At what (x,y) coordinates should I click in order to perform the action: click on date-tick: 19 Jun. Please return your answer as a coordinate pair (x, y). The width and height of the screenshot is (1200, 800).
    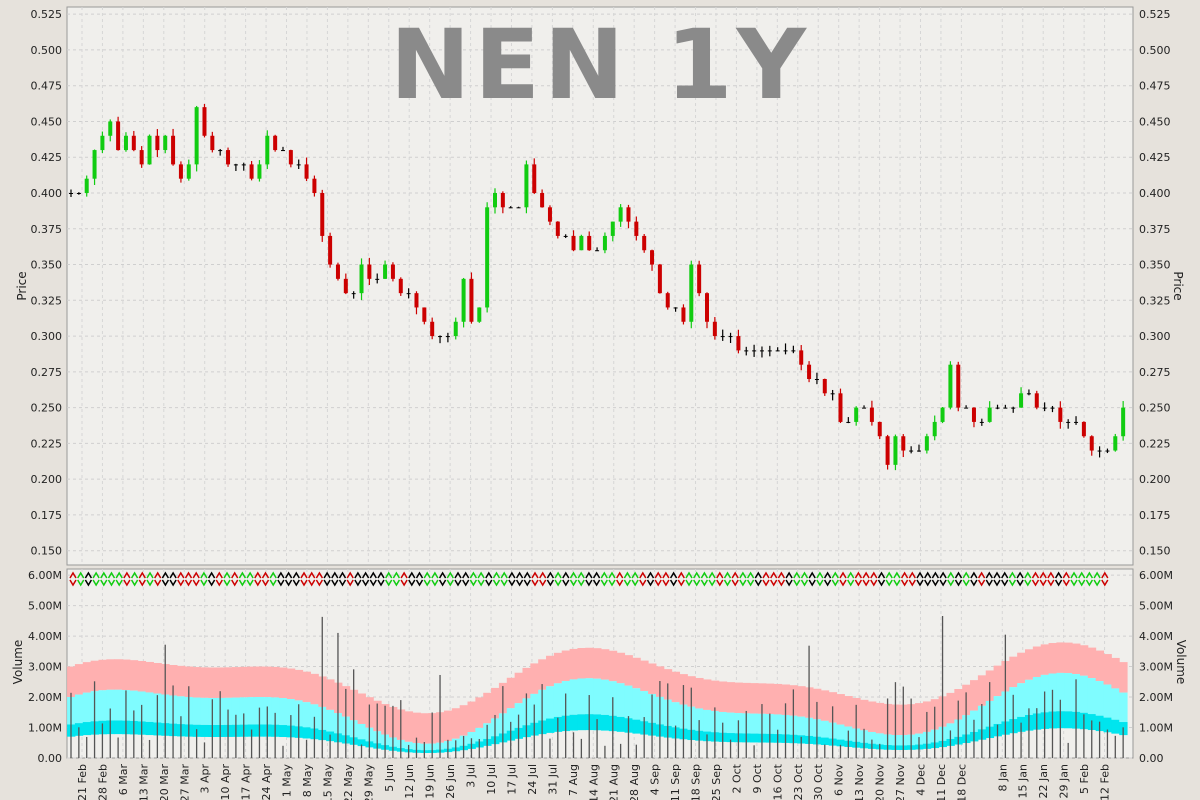
    Looking at the image, I should click on (430, 781).